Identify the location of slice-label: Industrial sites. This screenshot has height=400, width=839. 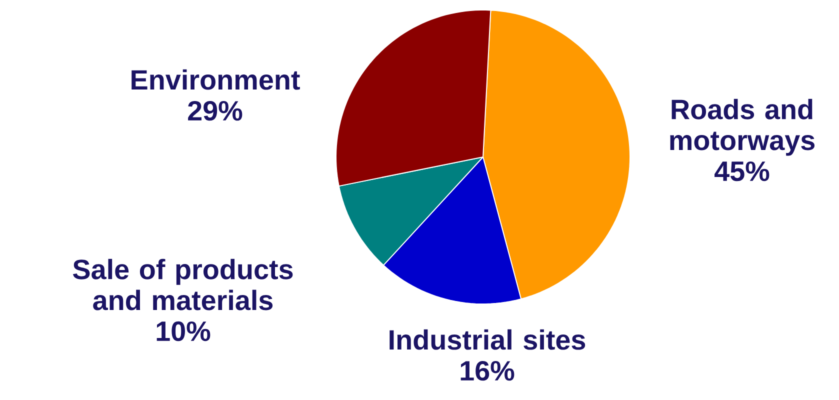
(488, 339).